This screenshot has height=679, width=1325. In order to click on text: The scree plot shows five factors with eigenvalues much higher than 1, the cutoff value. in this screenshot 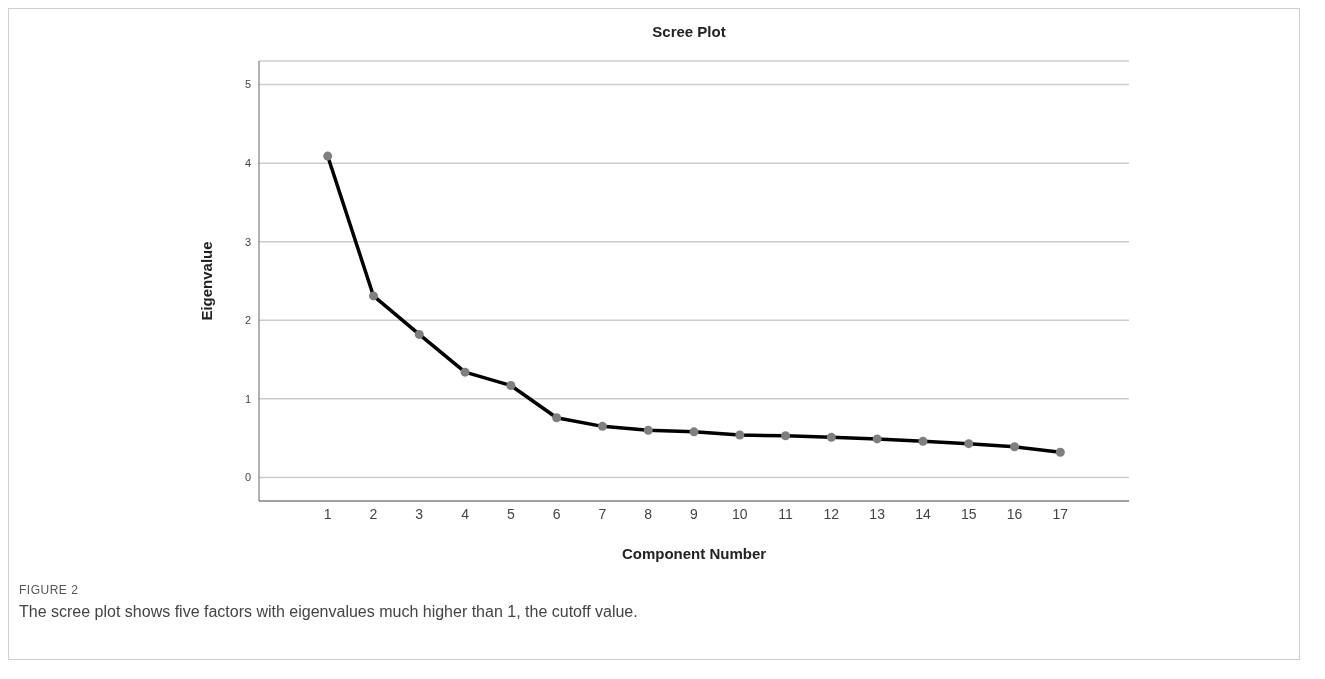, I will do `click(328, 612)`.